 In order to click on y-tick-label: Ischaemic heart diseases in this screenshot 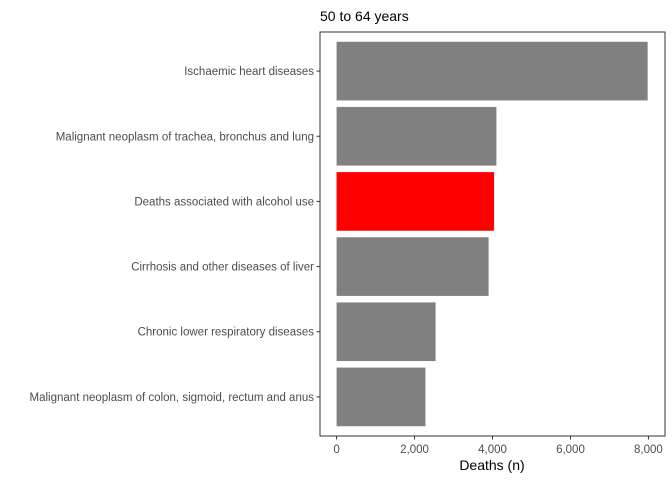, I will do `click(249, 72)`.